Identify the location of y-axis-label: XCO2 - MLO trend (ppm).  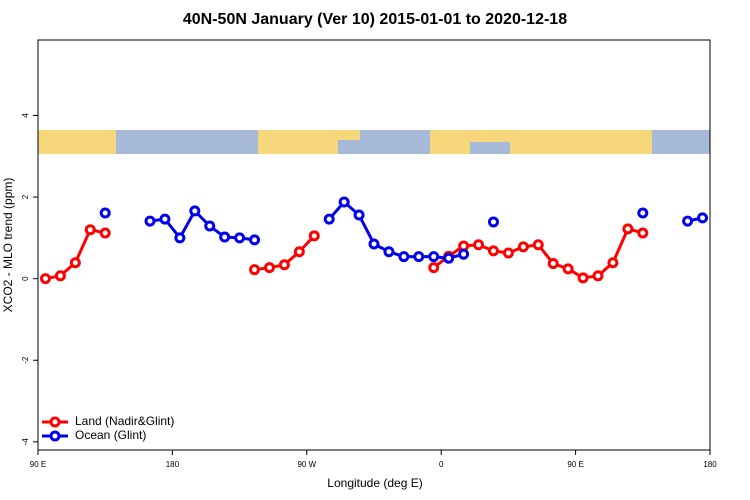
(8, 245).